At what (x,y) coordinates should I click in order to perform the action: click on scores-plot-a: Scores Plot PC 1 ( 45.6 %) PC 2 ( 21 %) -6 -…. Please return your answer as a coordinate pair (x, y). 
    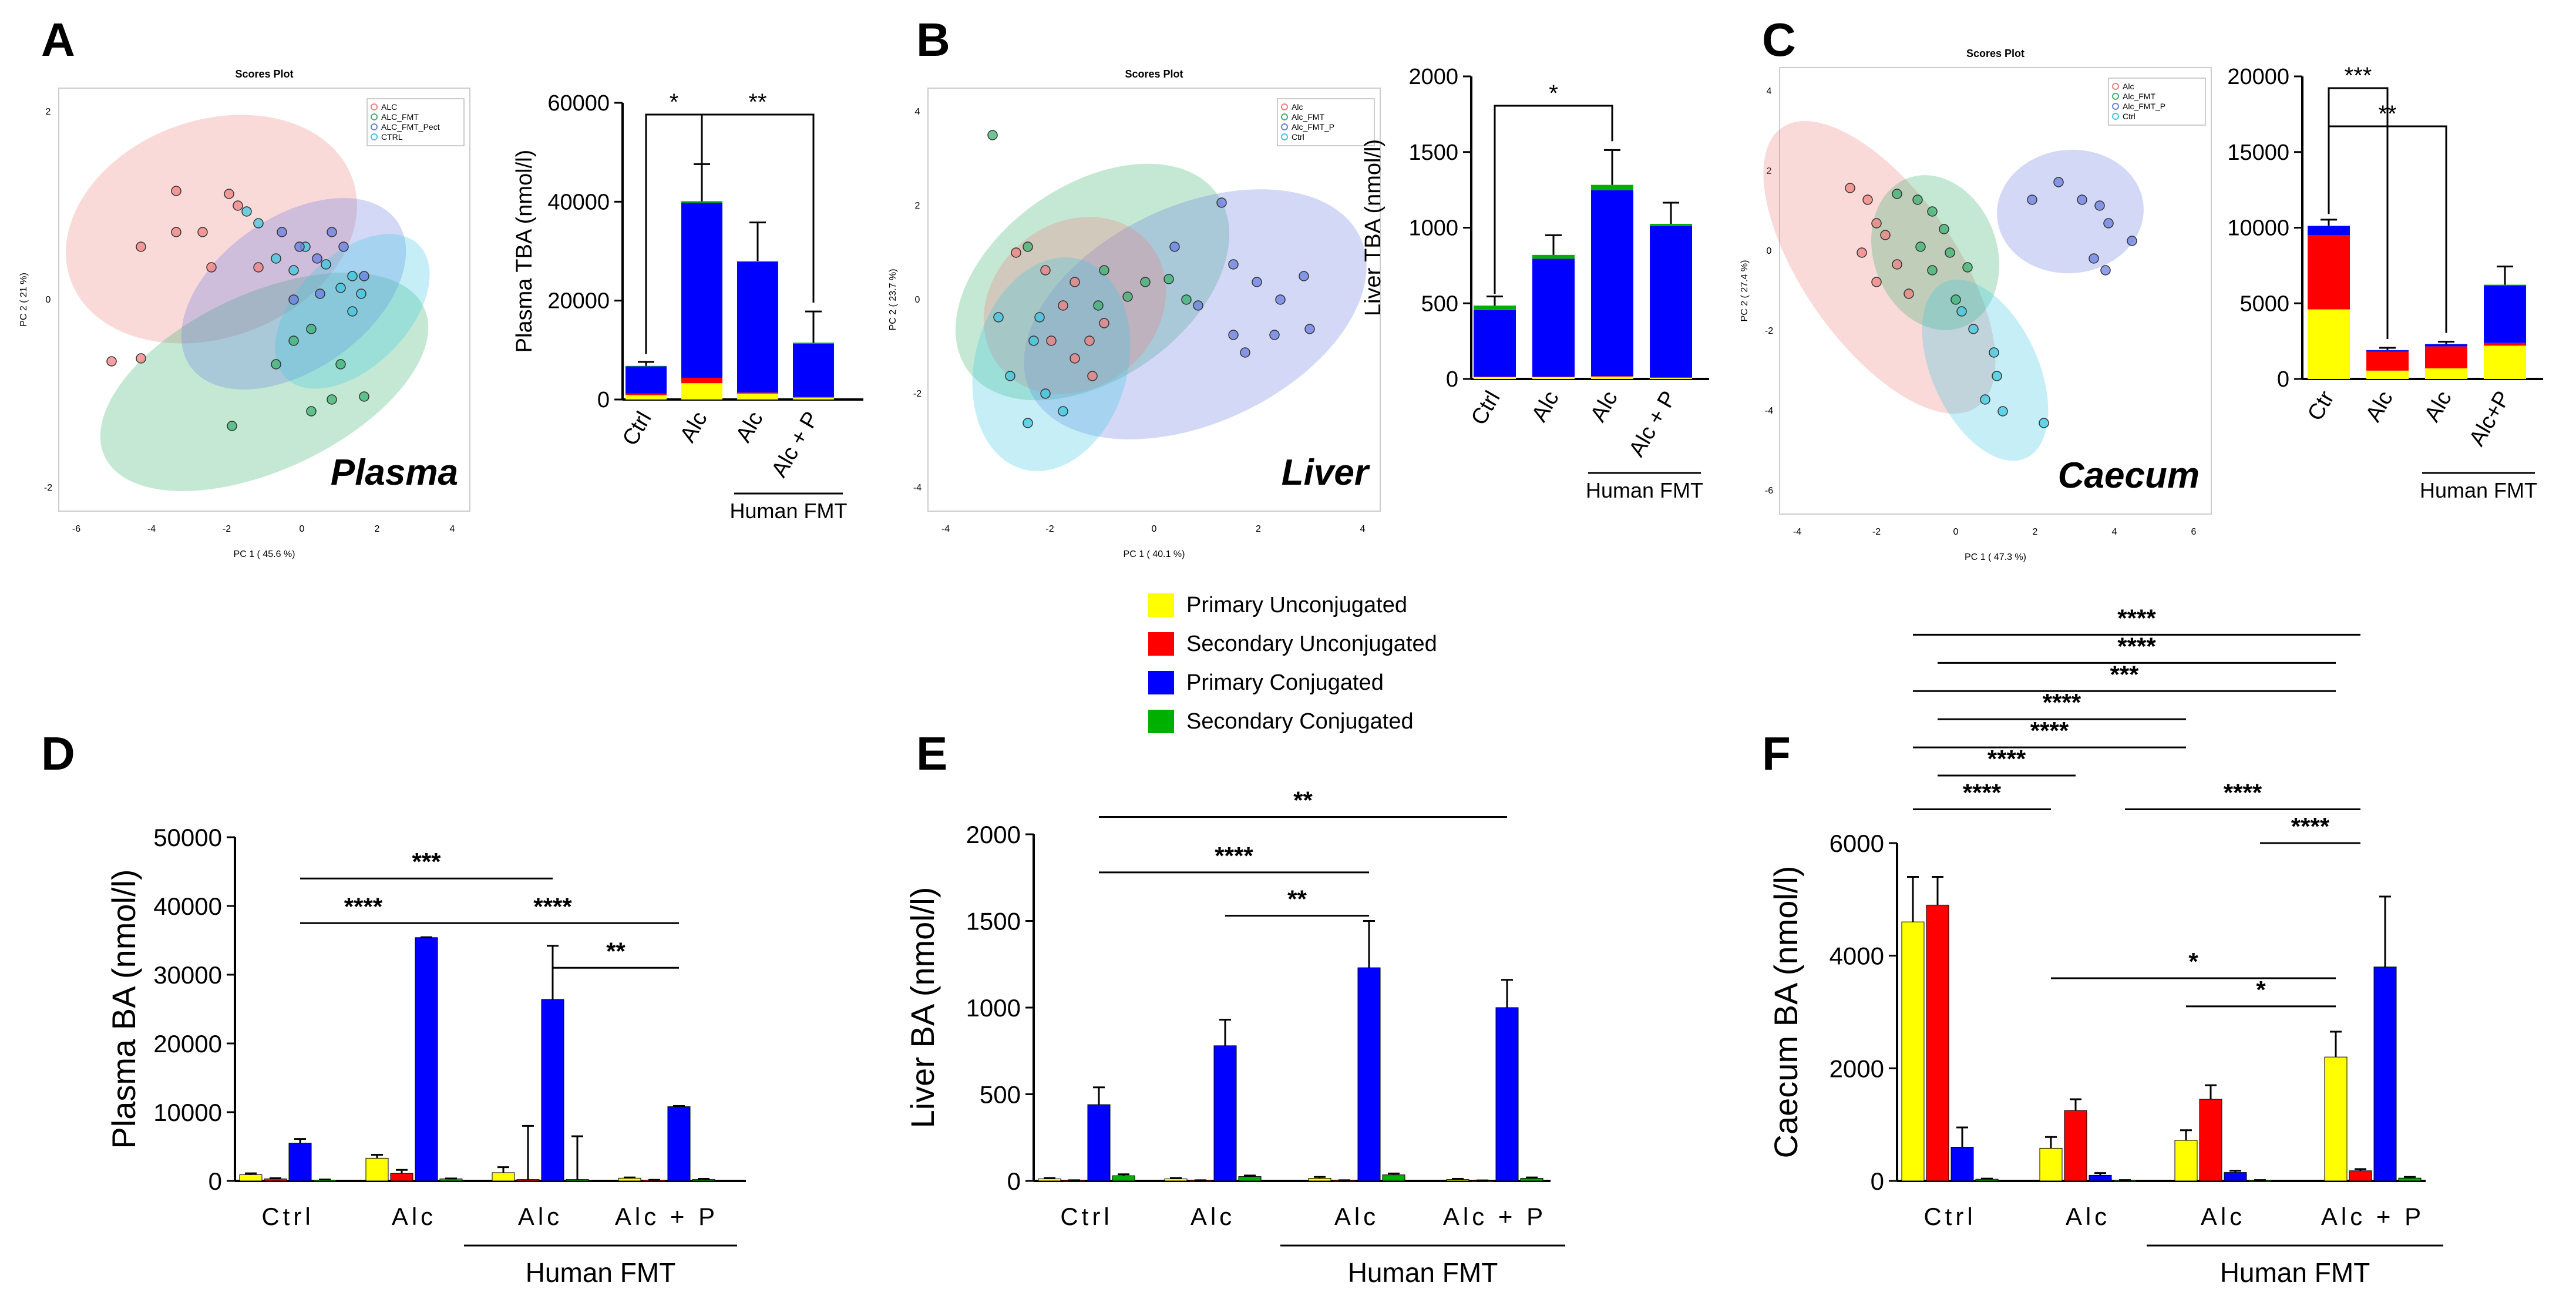
    Looking at the image, I should click on (244, 313).